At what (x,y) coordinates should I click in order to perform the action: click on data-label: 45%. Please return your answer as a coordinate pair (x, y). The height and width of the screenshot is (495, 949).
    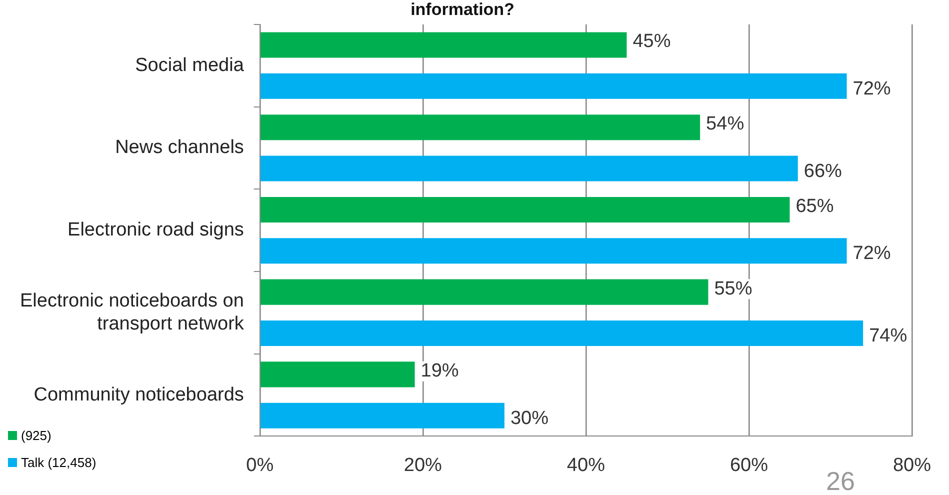
    Looking at the image, I should click on (651, 41).